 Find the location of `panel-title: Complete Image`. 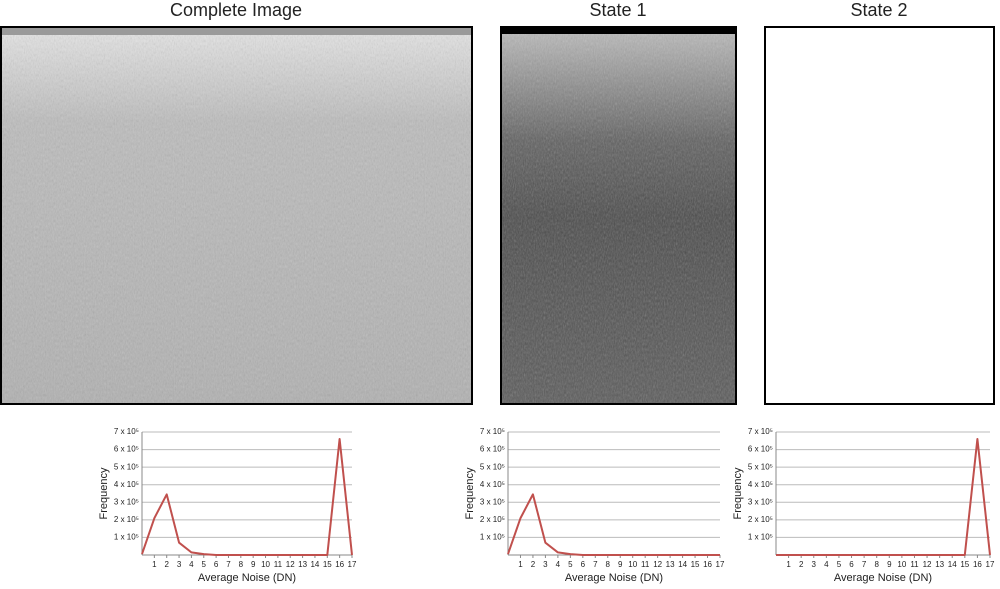

panel-title: Complete Image is located at coordinates (236, 10).